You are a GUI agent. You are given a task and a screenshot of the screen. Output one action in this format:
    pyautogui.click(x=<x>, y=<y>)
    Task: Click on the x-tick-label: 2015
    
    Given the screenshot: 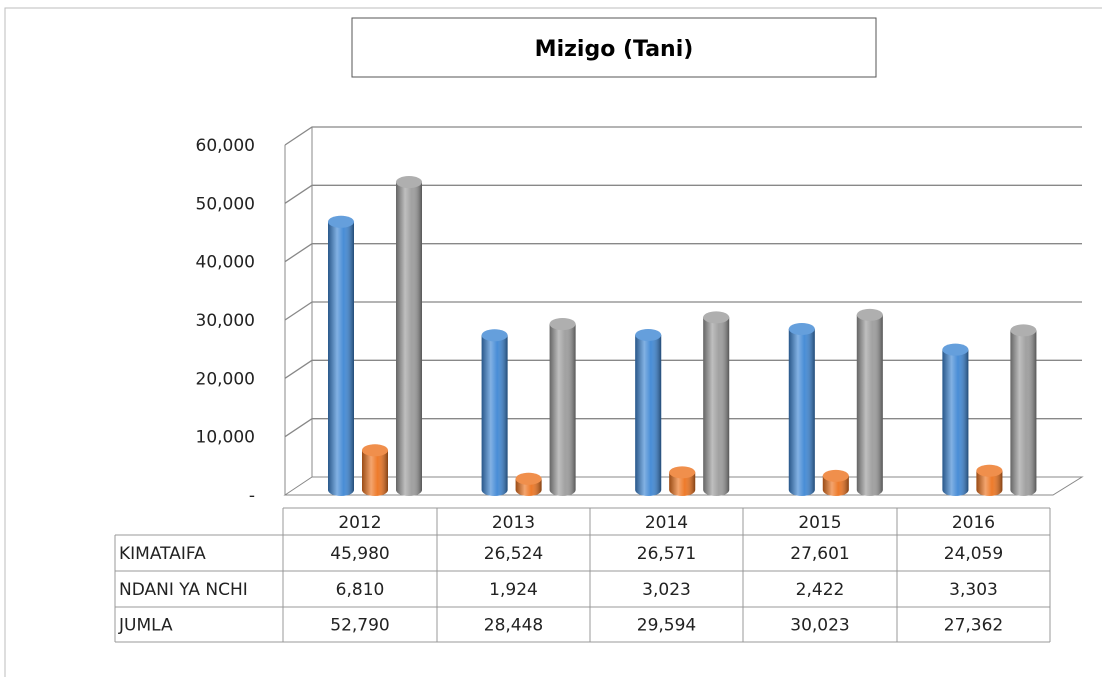 What is the action you would take?
    pyautogui.click(x=819, y=523)
    